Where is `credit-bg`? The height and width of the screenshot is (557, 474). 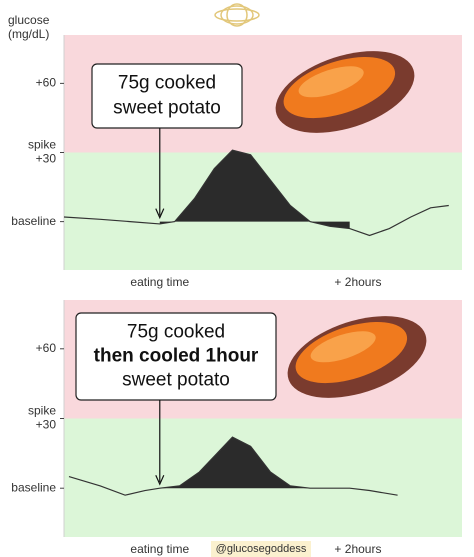
credit-bg is located at coordinates (261, 549).